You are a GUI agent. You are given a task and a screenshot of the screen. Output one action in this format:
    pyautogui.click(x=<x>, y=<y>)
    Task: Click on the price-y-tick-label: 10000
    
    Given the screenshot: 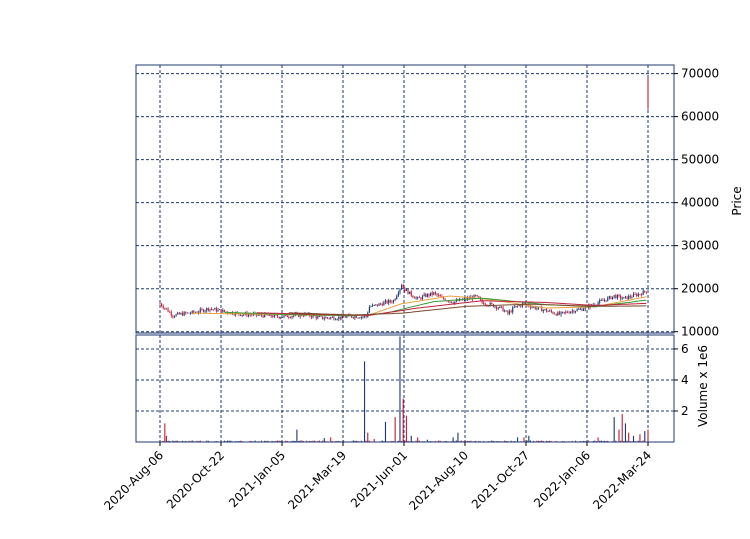 What is the action you would take?
    pyautogui.click(x=700, y=332)
    